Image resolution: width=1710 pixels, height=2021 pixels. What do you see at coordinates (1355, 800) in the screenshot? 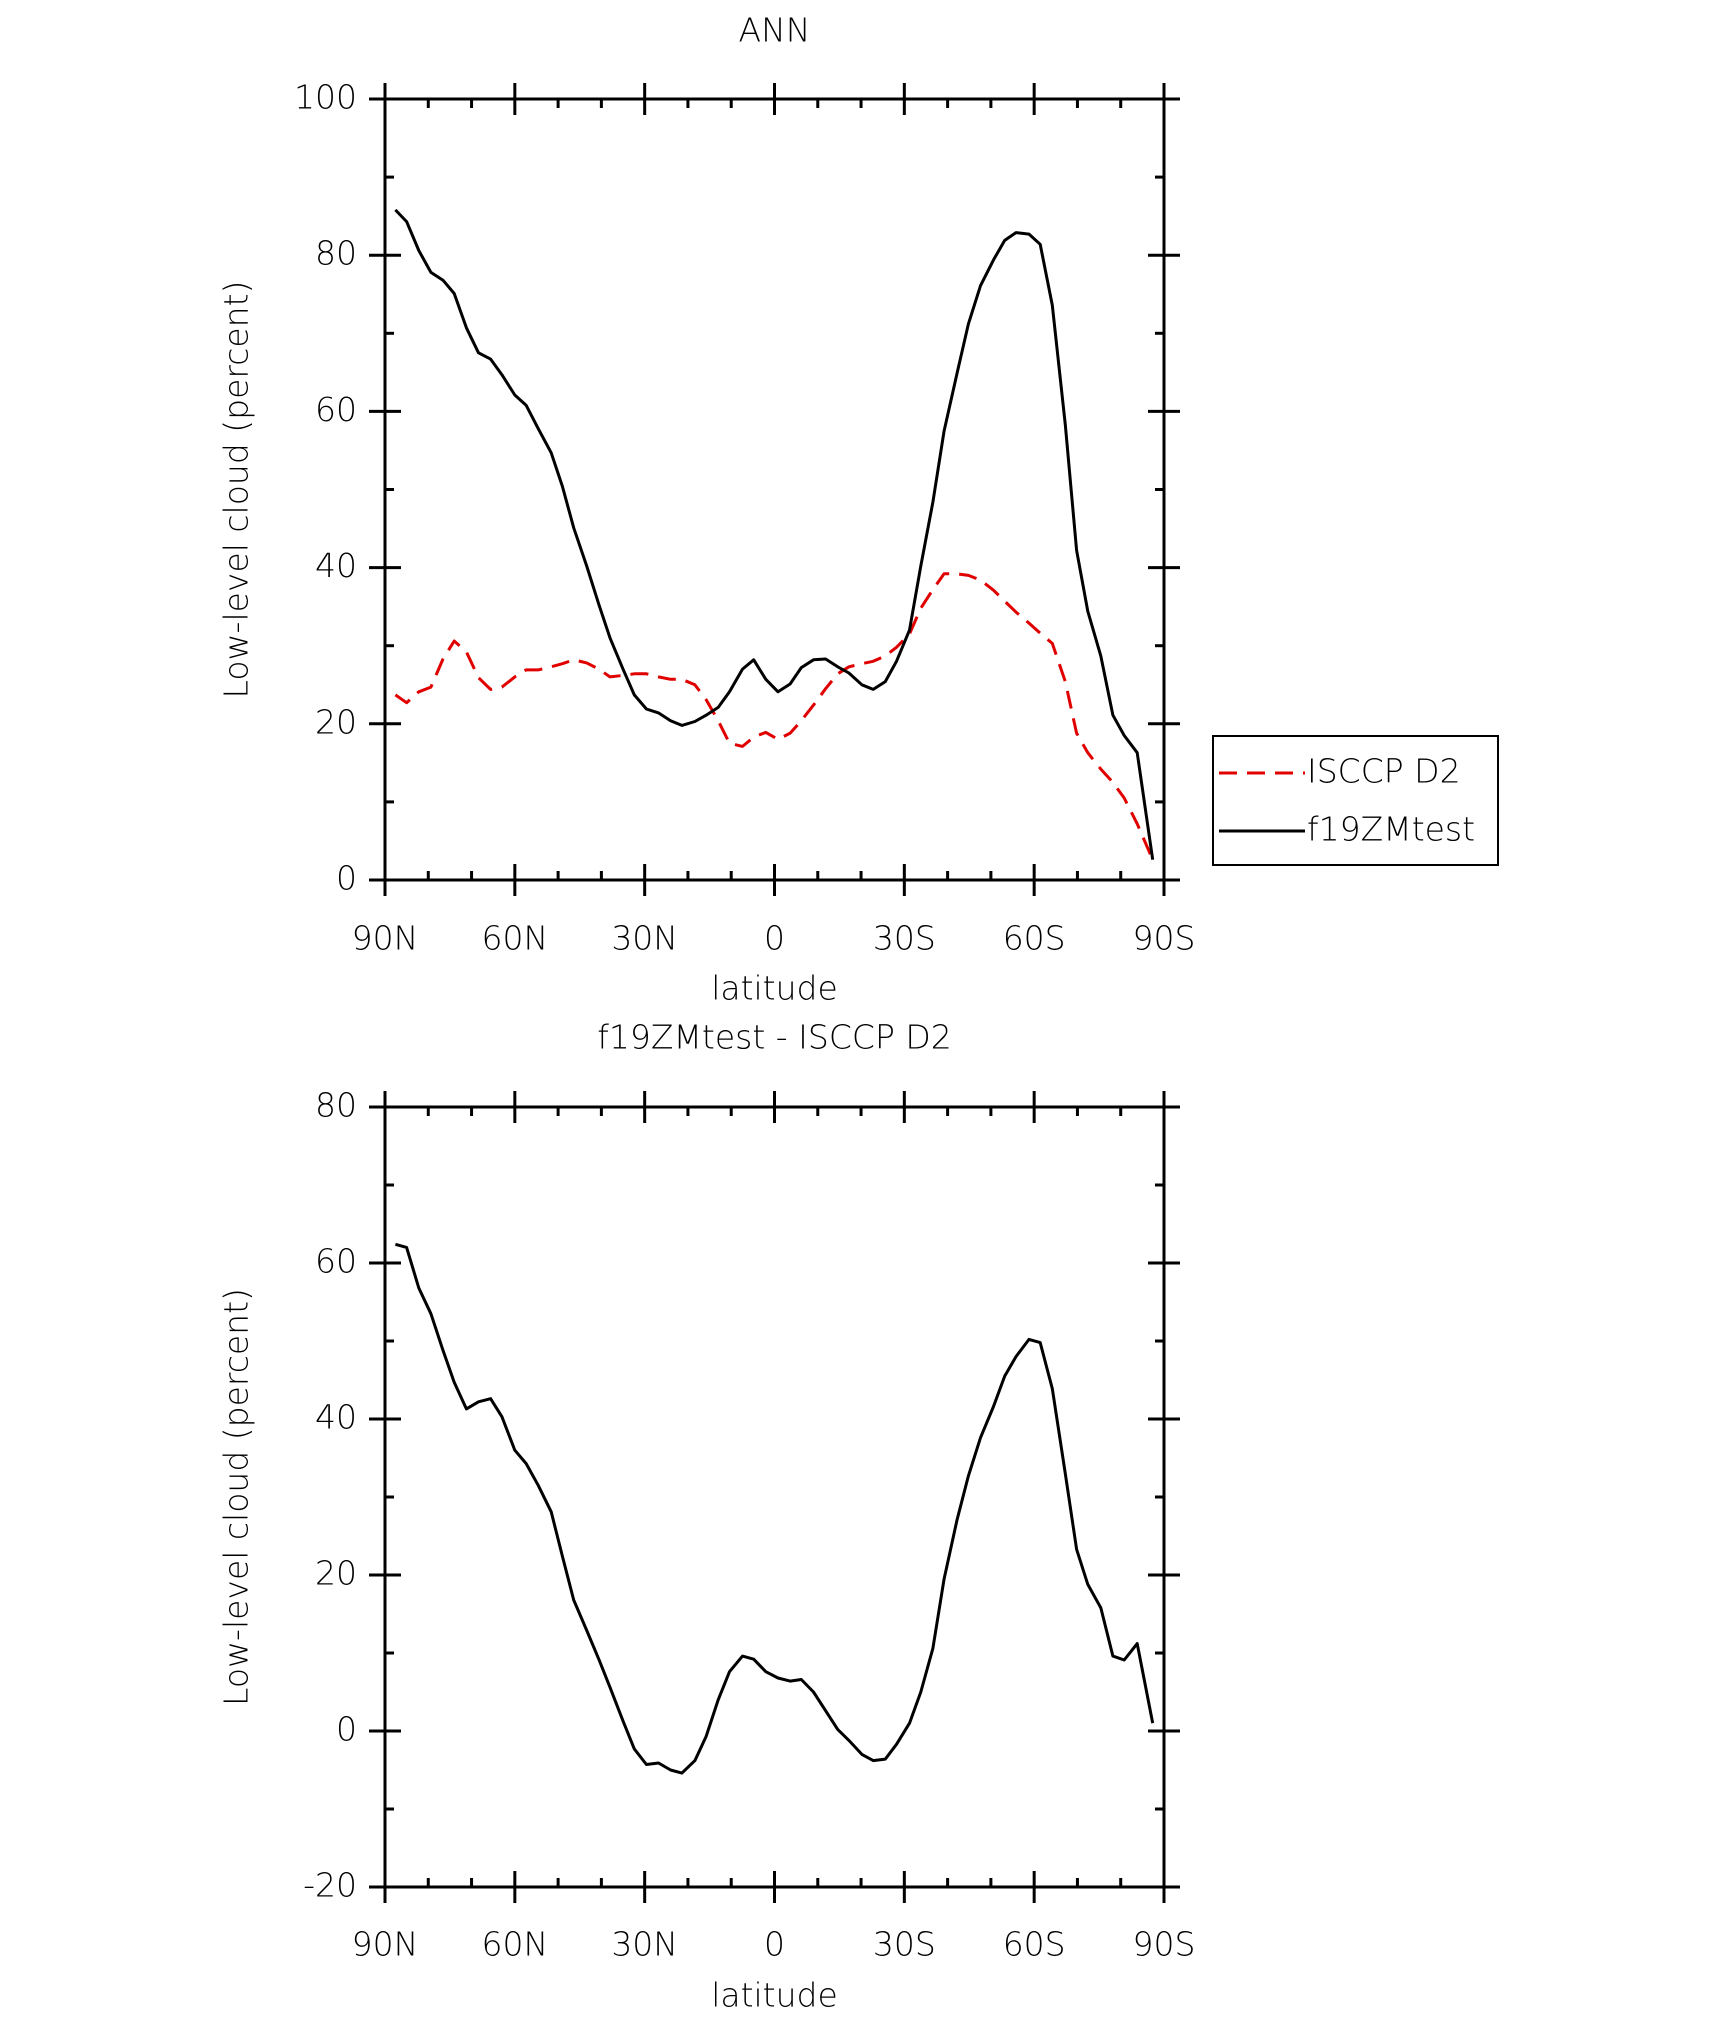
I see `legend-box` at bounding box center [1355, 800].